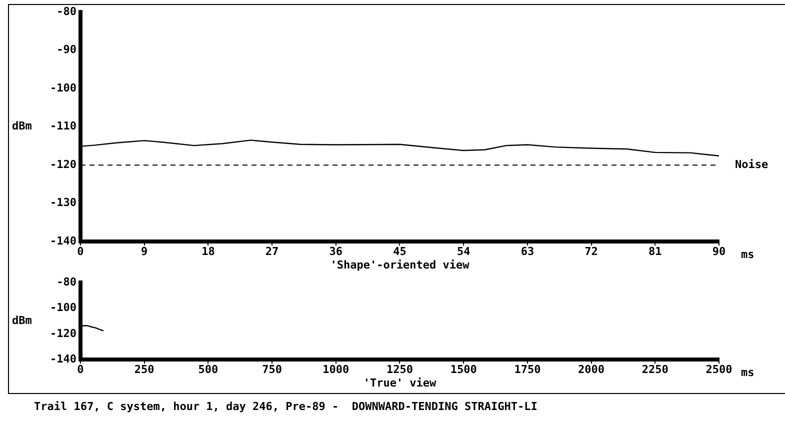  I want to click on x-tick-label: 90, so click(719, 251).